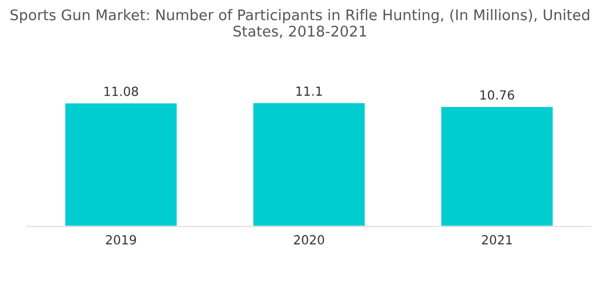 The image size is (600, 302). I want to click on data-label: 11.08, so click(121, 91).